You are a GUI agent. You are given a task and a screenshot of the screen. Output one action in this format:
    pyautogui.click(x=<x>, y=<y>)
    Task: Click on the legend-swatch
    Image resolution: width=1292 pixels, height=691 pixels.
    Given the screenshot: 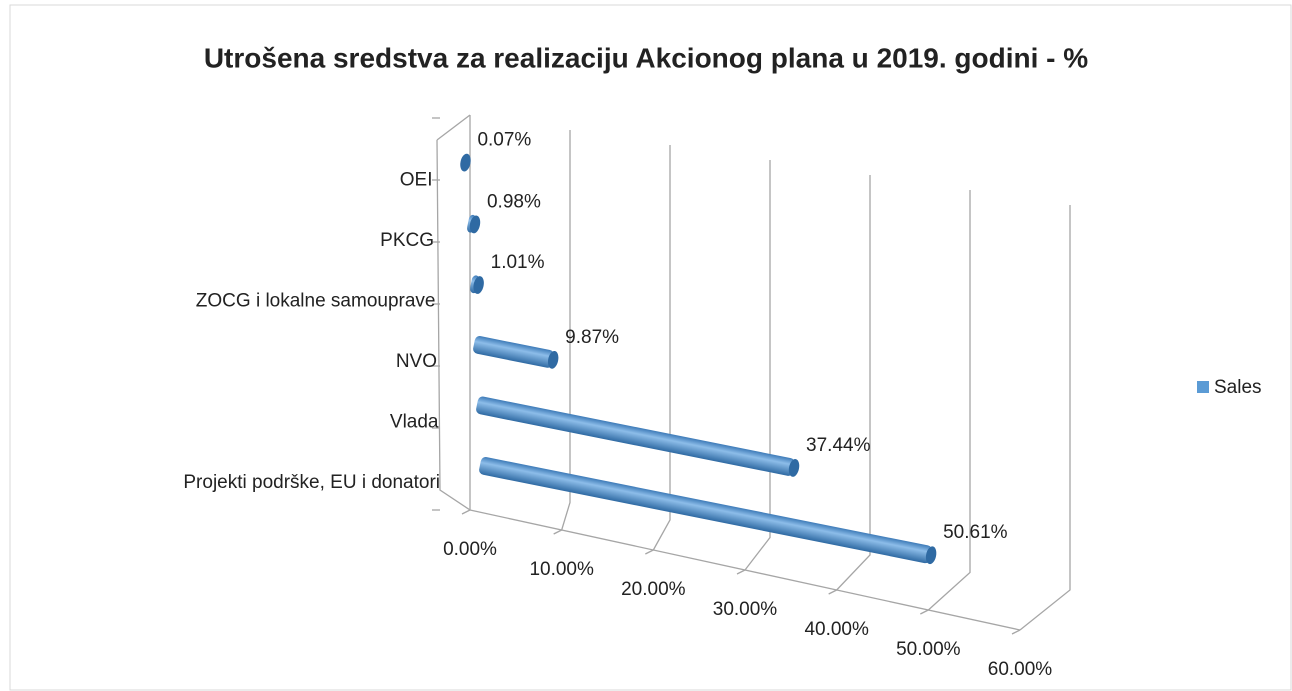 What is the action you would take?
    pyautogui.click(x=1203, y=387)
    